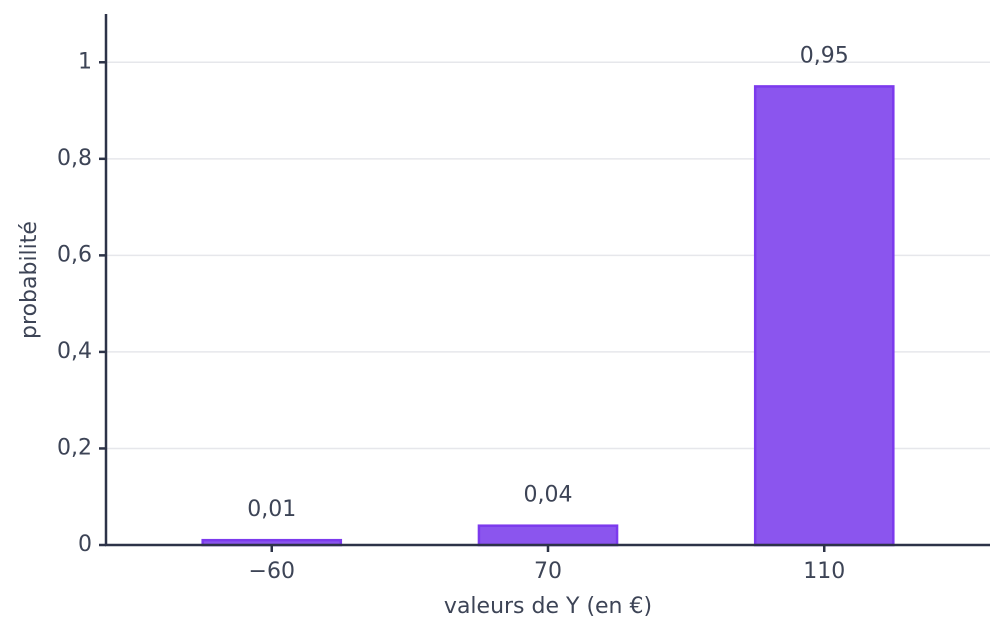  Describe the element at coordinates (74, 447) in the screenshot. I see `y-tick-label: 0,2` at that location.